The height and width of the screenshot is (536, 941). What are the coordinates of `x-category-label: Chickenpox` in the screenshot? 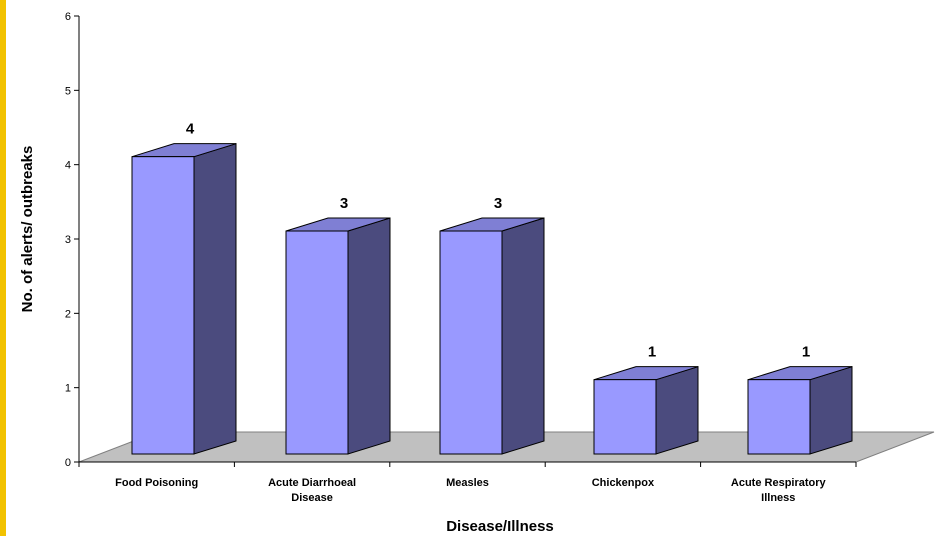 It's located at (623, 483).